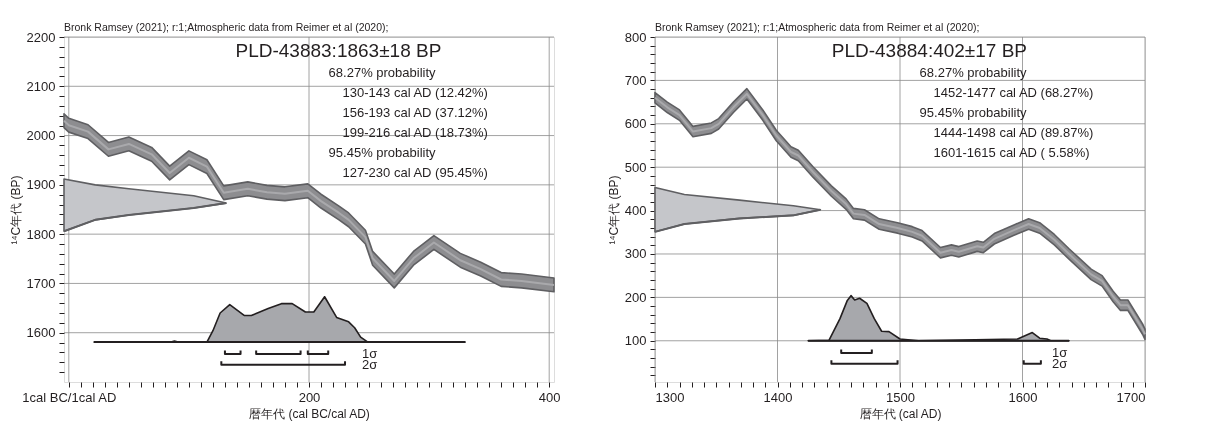 This screenshot has width=1214, height=441. I want to click on y-tick-label: 300, so click(635, 254).